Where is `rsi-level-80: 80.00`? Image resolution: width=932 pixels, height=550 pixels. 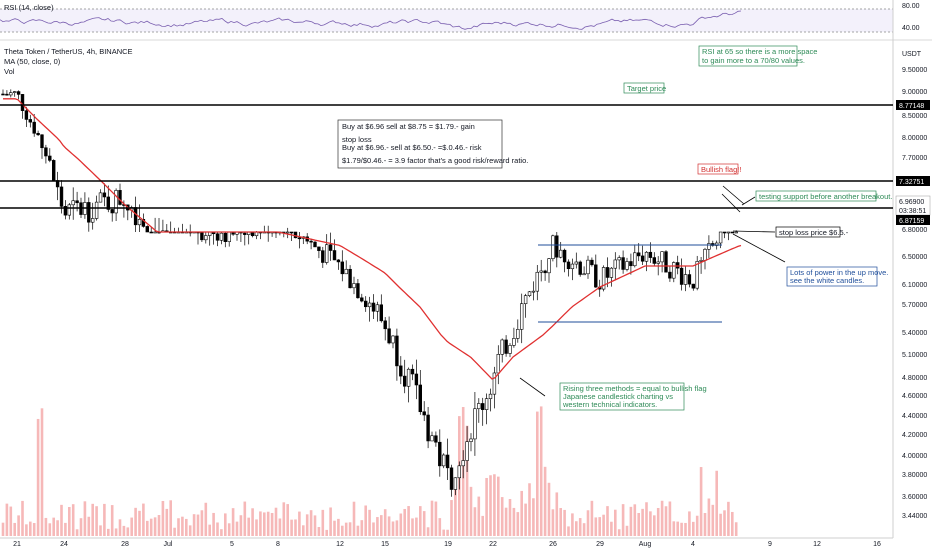 rsi-level-80: 80.00 is located at coordinates (911, 6).